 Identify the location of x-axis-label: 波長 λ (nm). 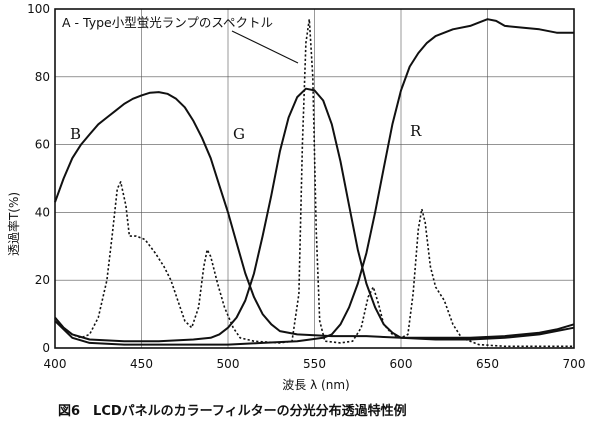
(315, 385).